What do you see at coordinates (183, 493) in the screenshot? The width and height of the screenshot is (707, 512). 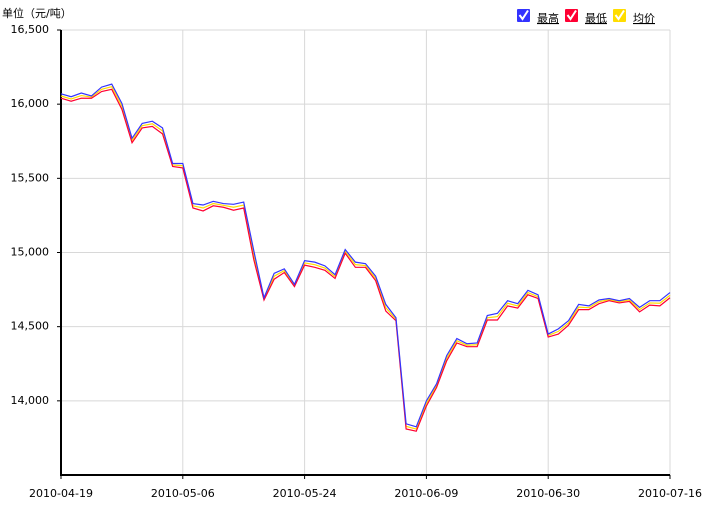 I see `x-tick-label: 2010-05-06` at bounding box center [183, 493].